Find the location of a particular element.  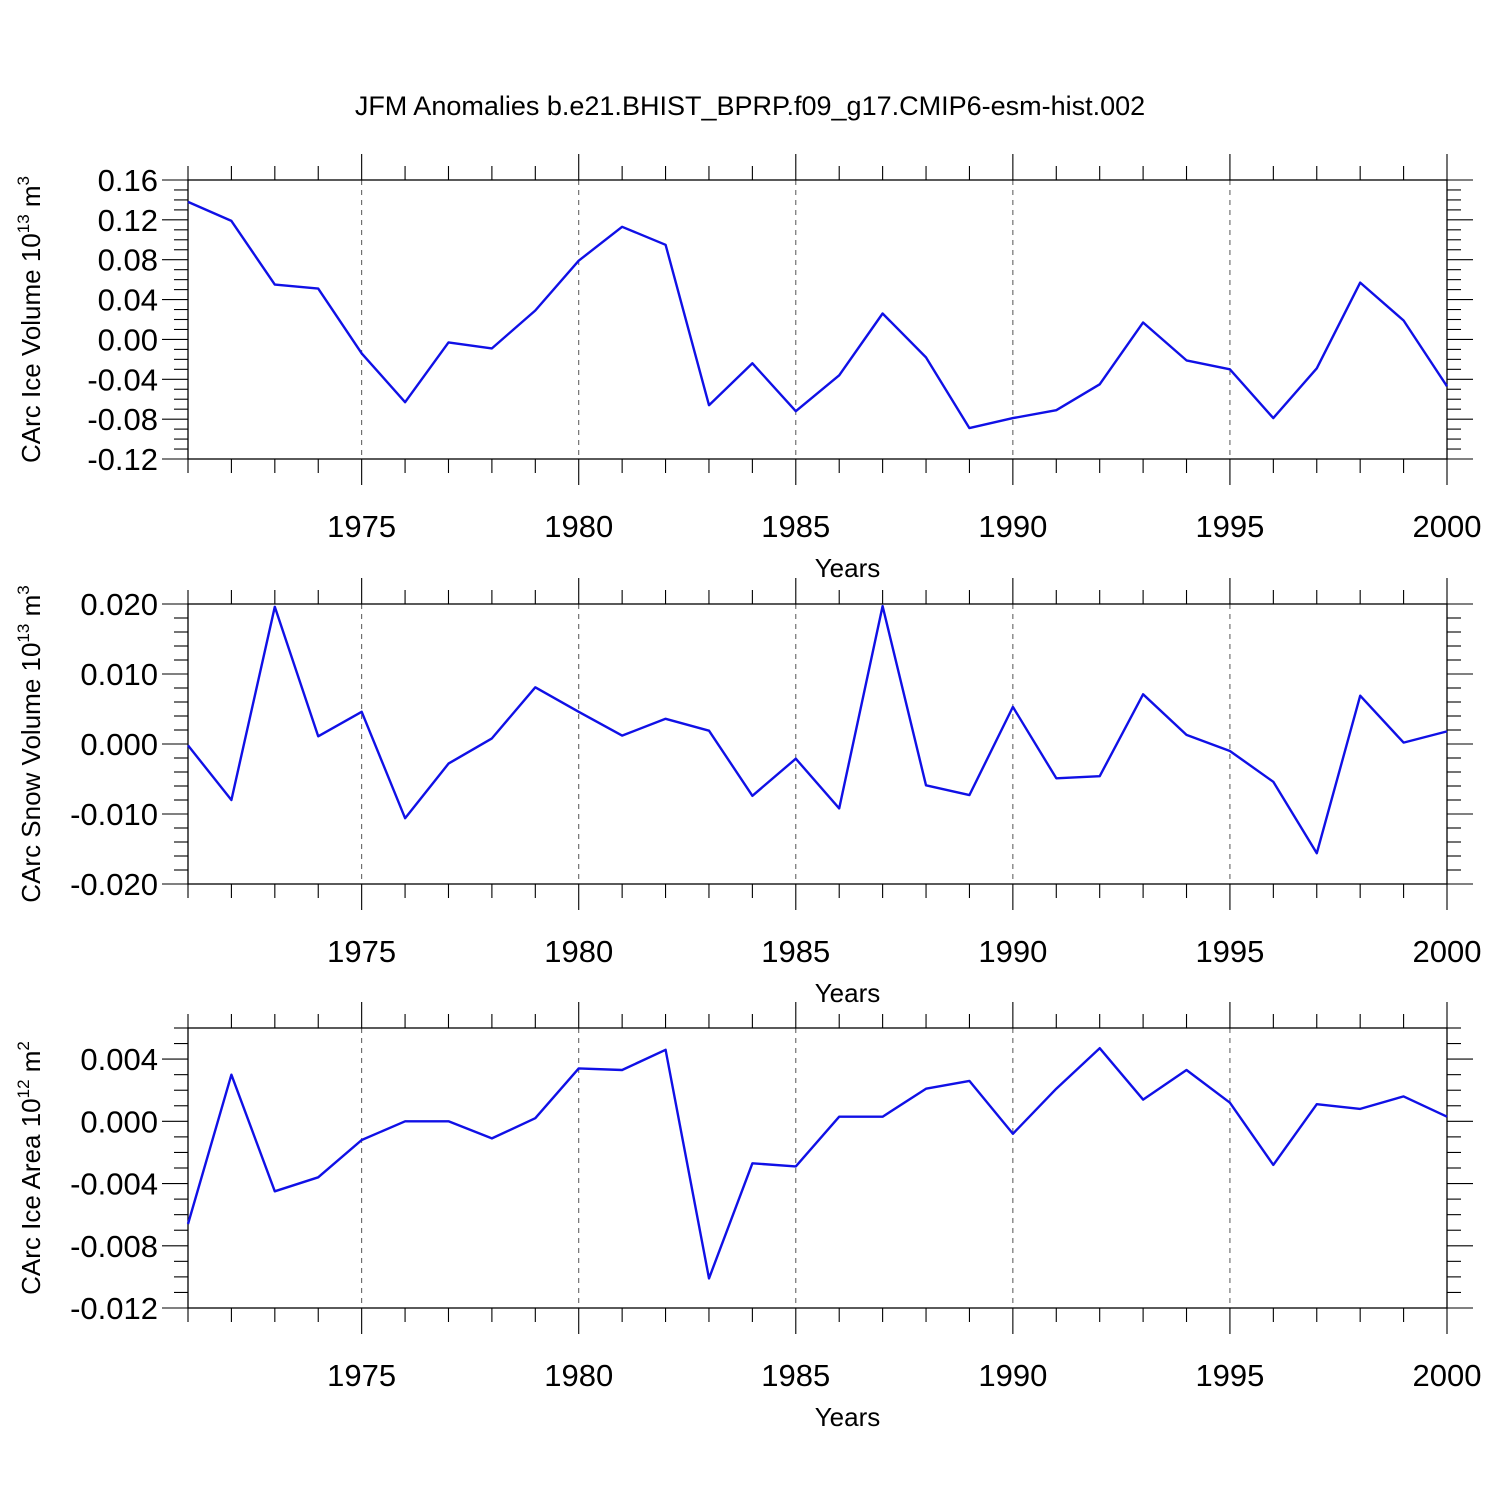

y-tick-label: -0.012 is located at coordinates (114, 1308).